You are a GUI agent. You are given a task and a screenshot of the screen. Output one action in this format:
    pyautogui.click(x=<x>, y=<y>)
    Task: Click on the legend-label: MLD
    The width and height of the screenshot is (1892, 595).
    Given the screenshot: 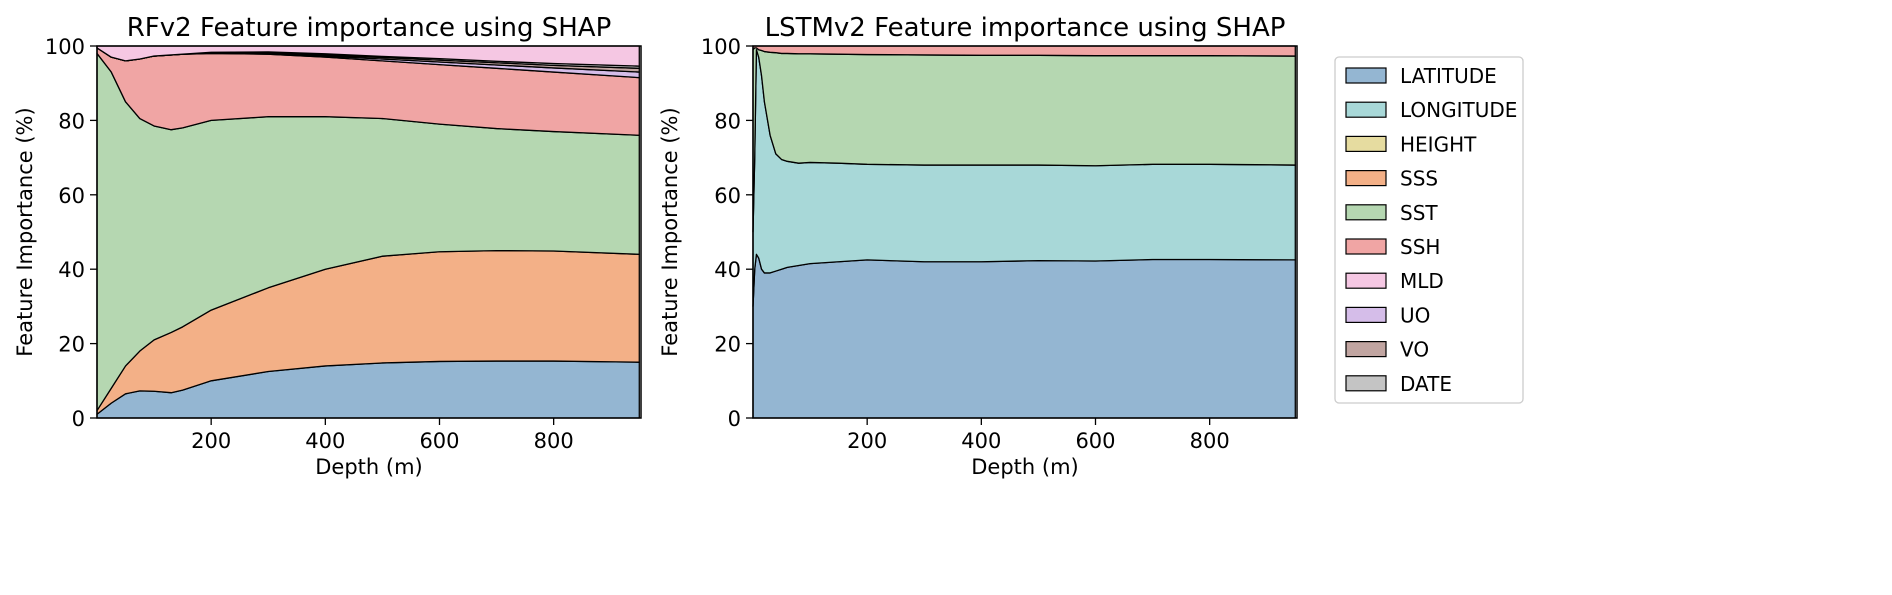 What is the action you would take?
    pyautogui.click(x=1422, y=281)
    